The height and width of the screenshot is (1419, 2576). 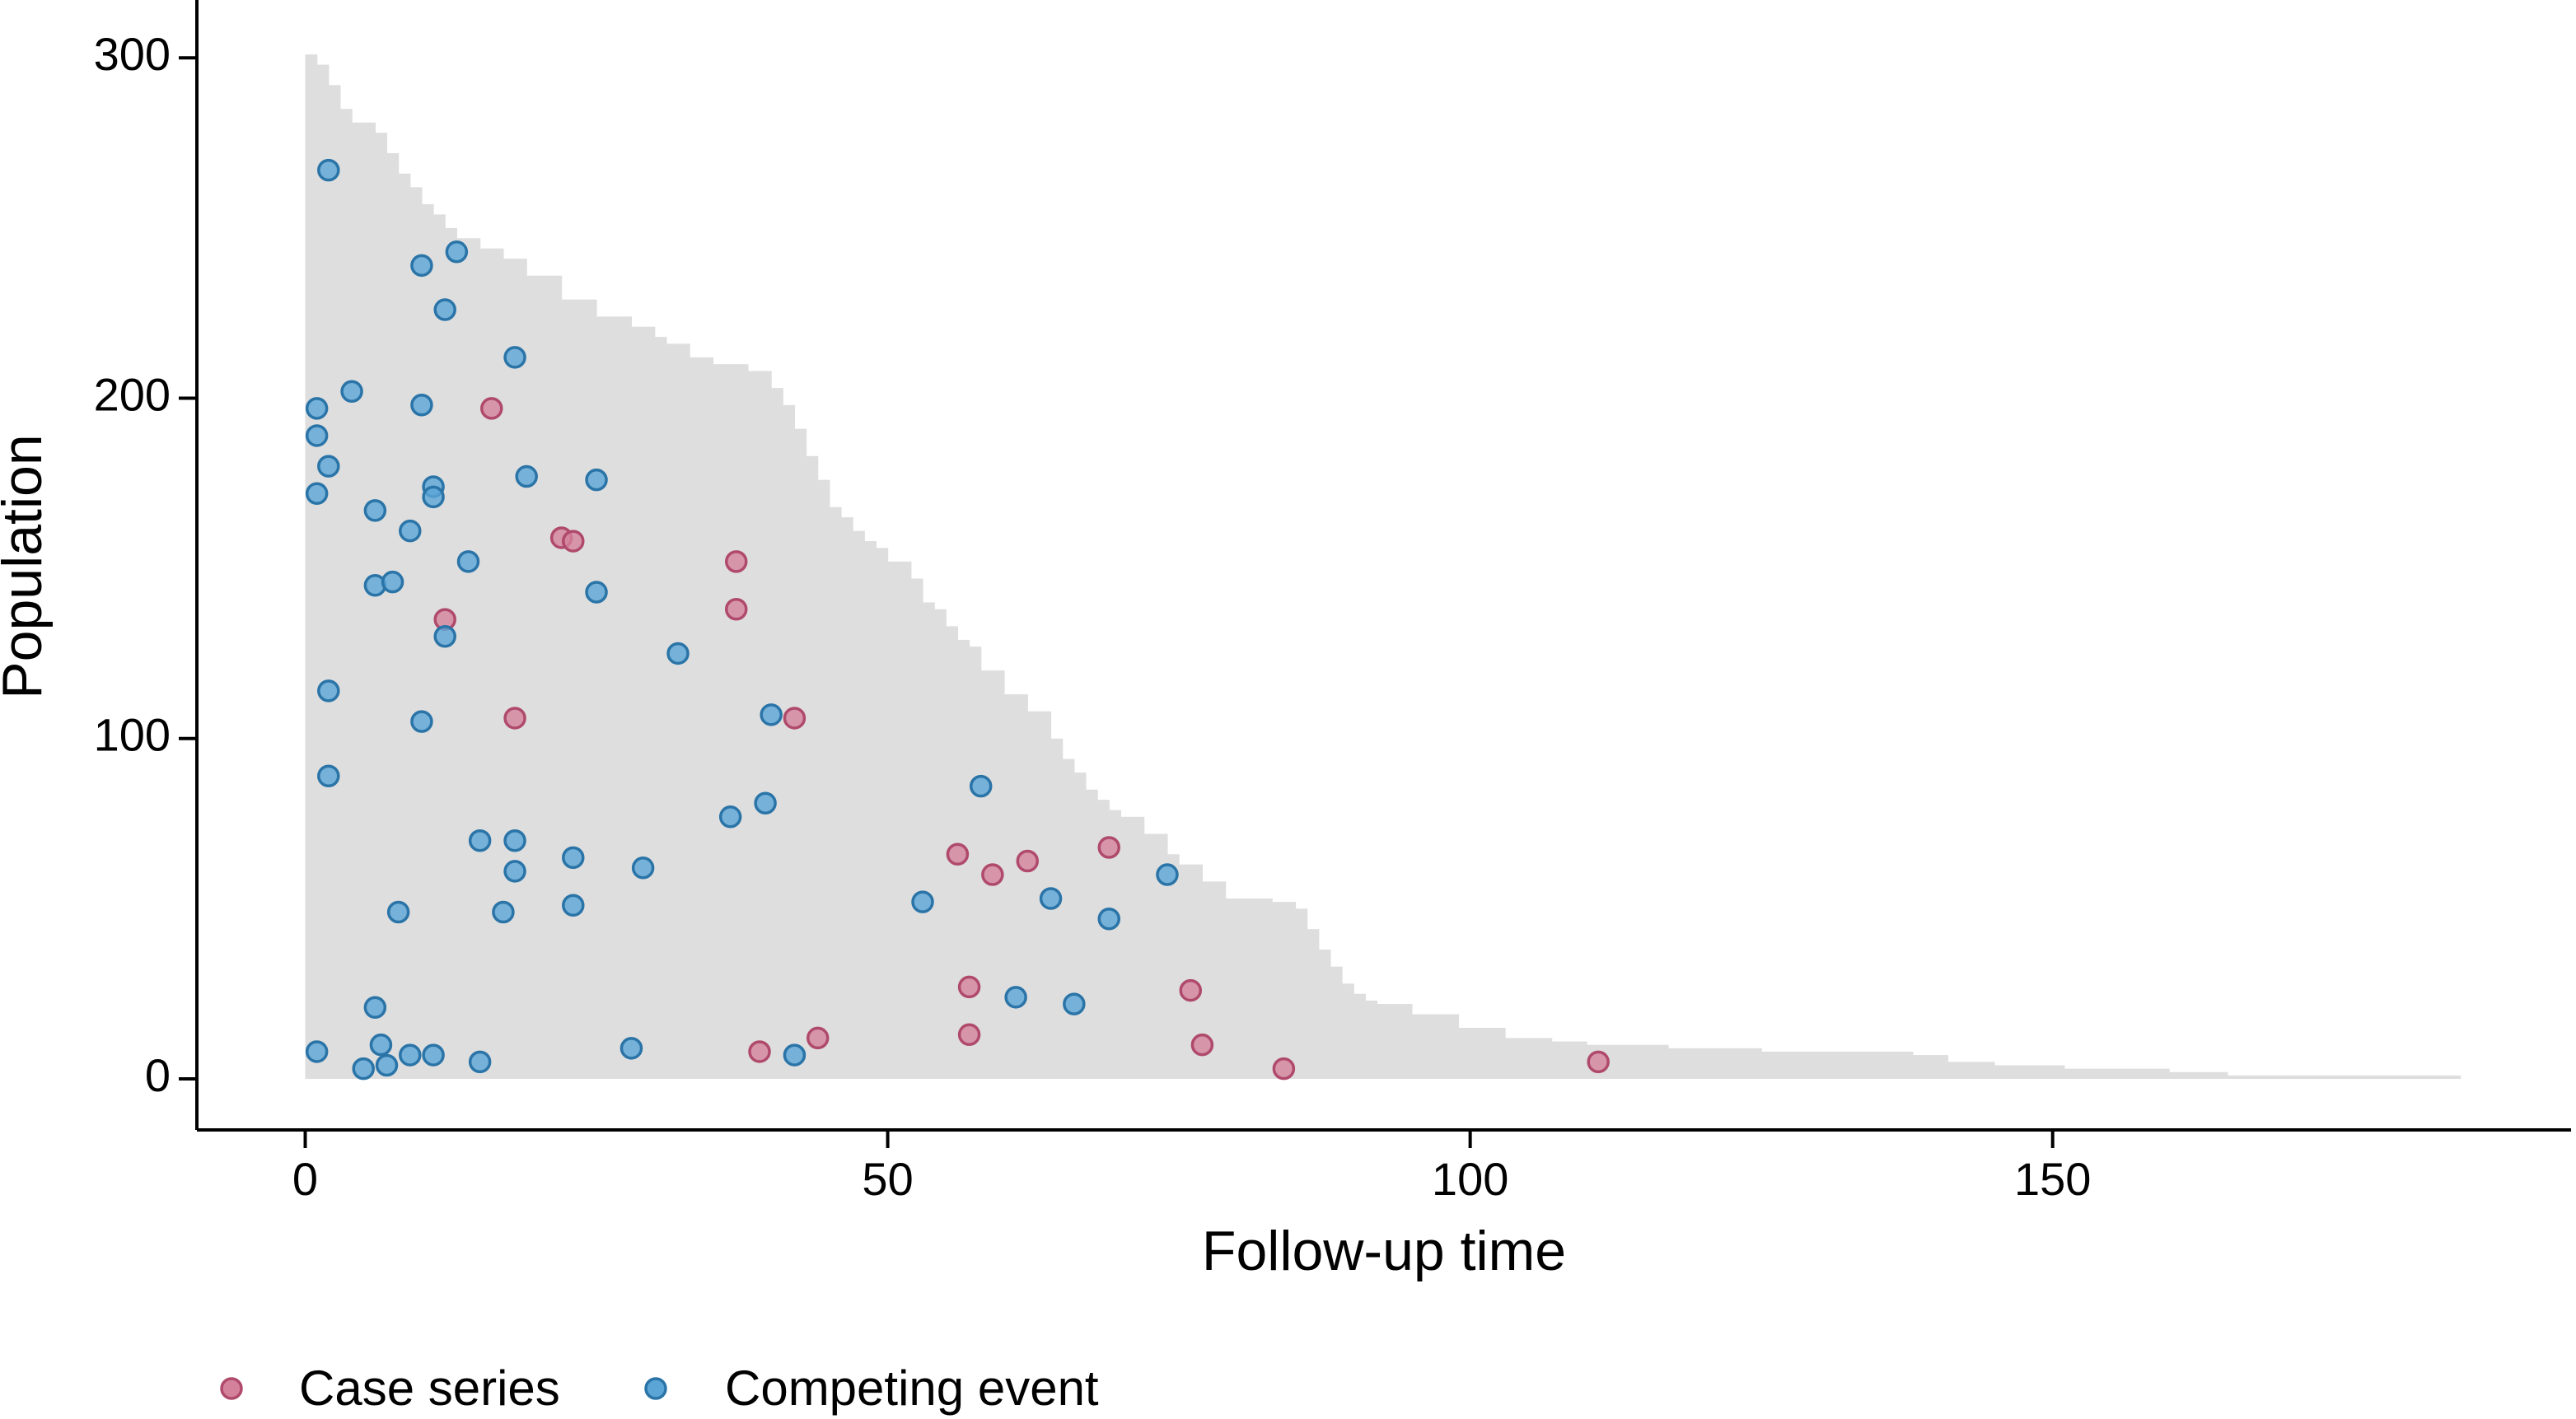 I want to click on legend-label: Competing event, so click(x=912, y=1388).